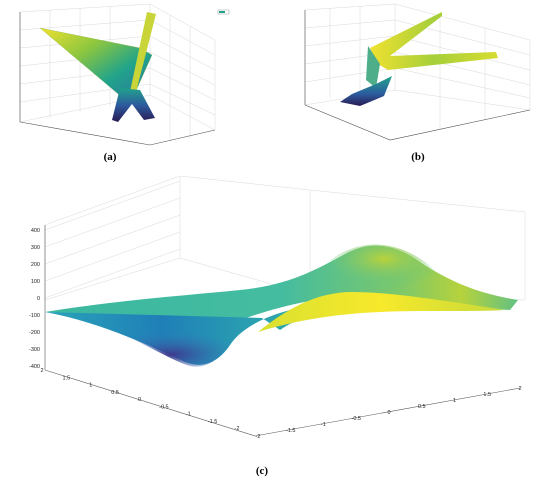 The height and width of the screenshot is (481, 550). Describe the element at coordinates (262, 471) in the screenshot. I see `caption-c: (c)` at that location.